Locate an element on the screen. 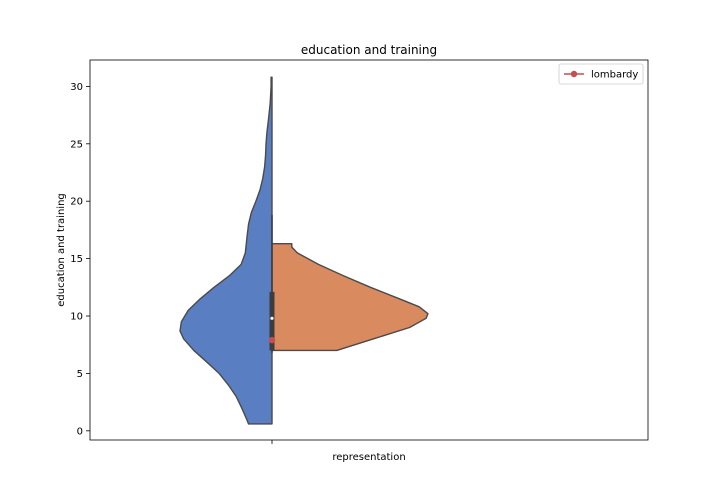 The width and height of the screenshot is (720, 504). point-lombardy is located at coordinates (272, 340).